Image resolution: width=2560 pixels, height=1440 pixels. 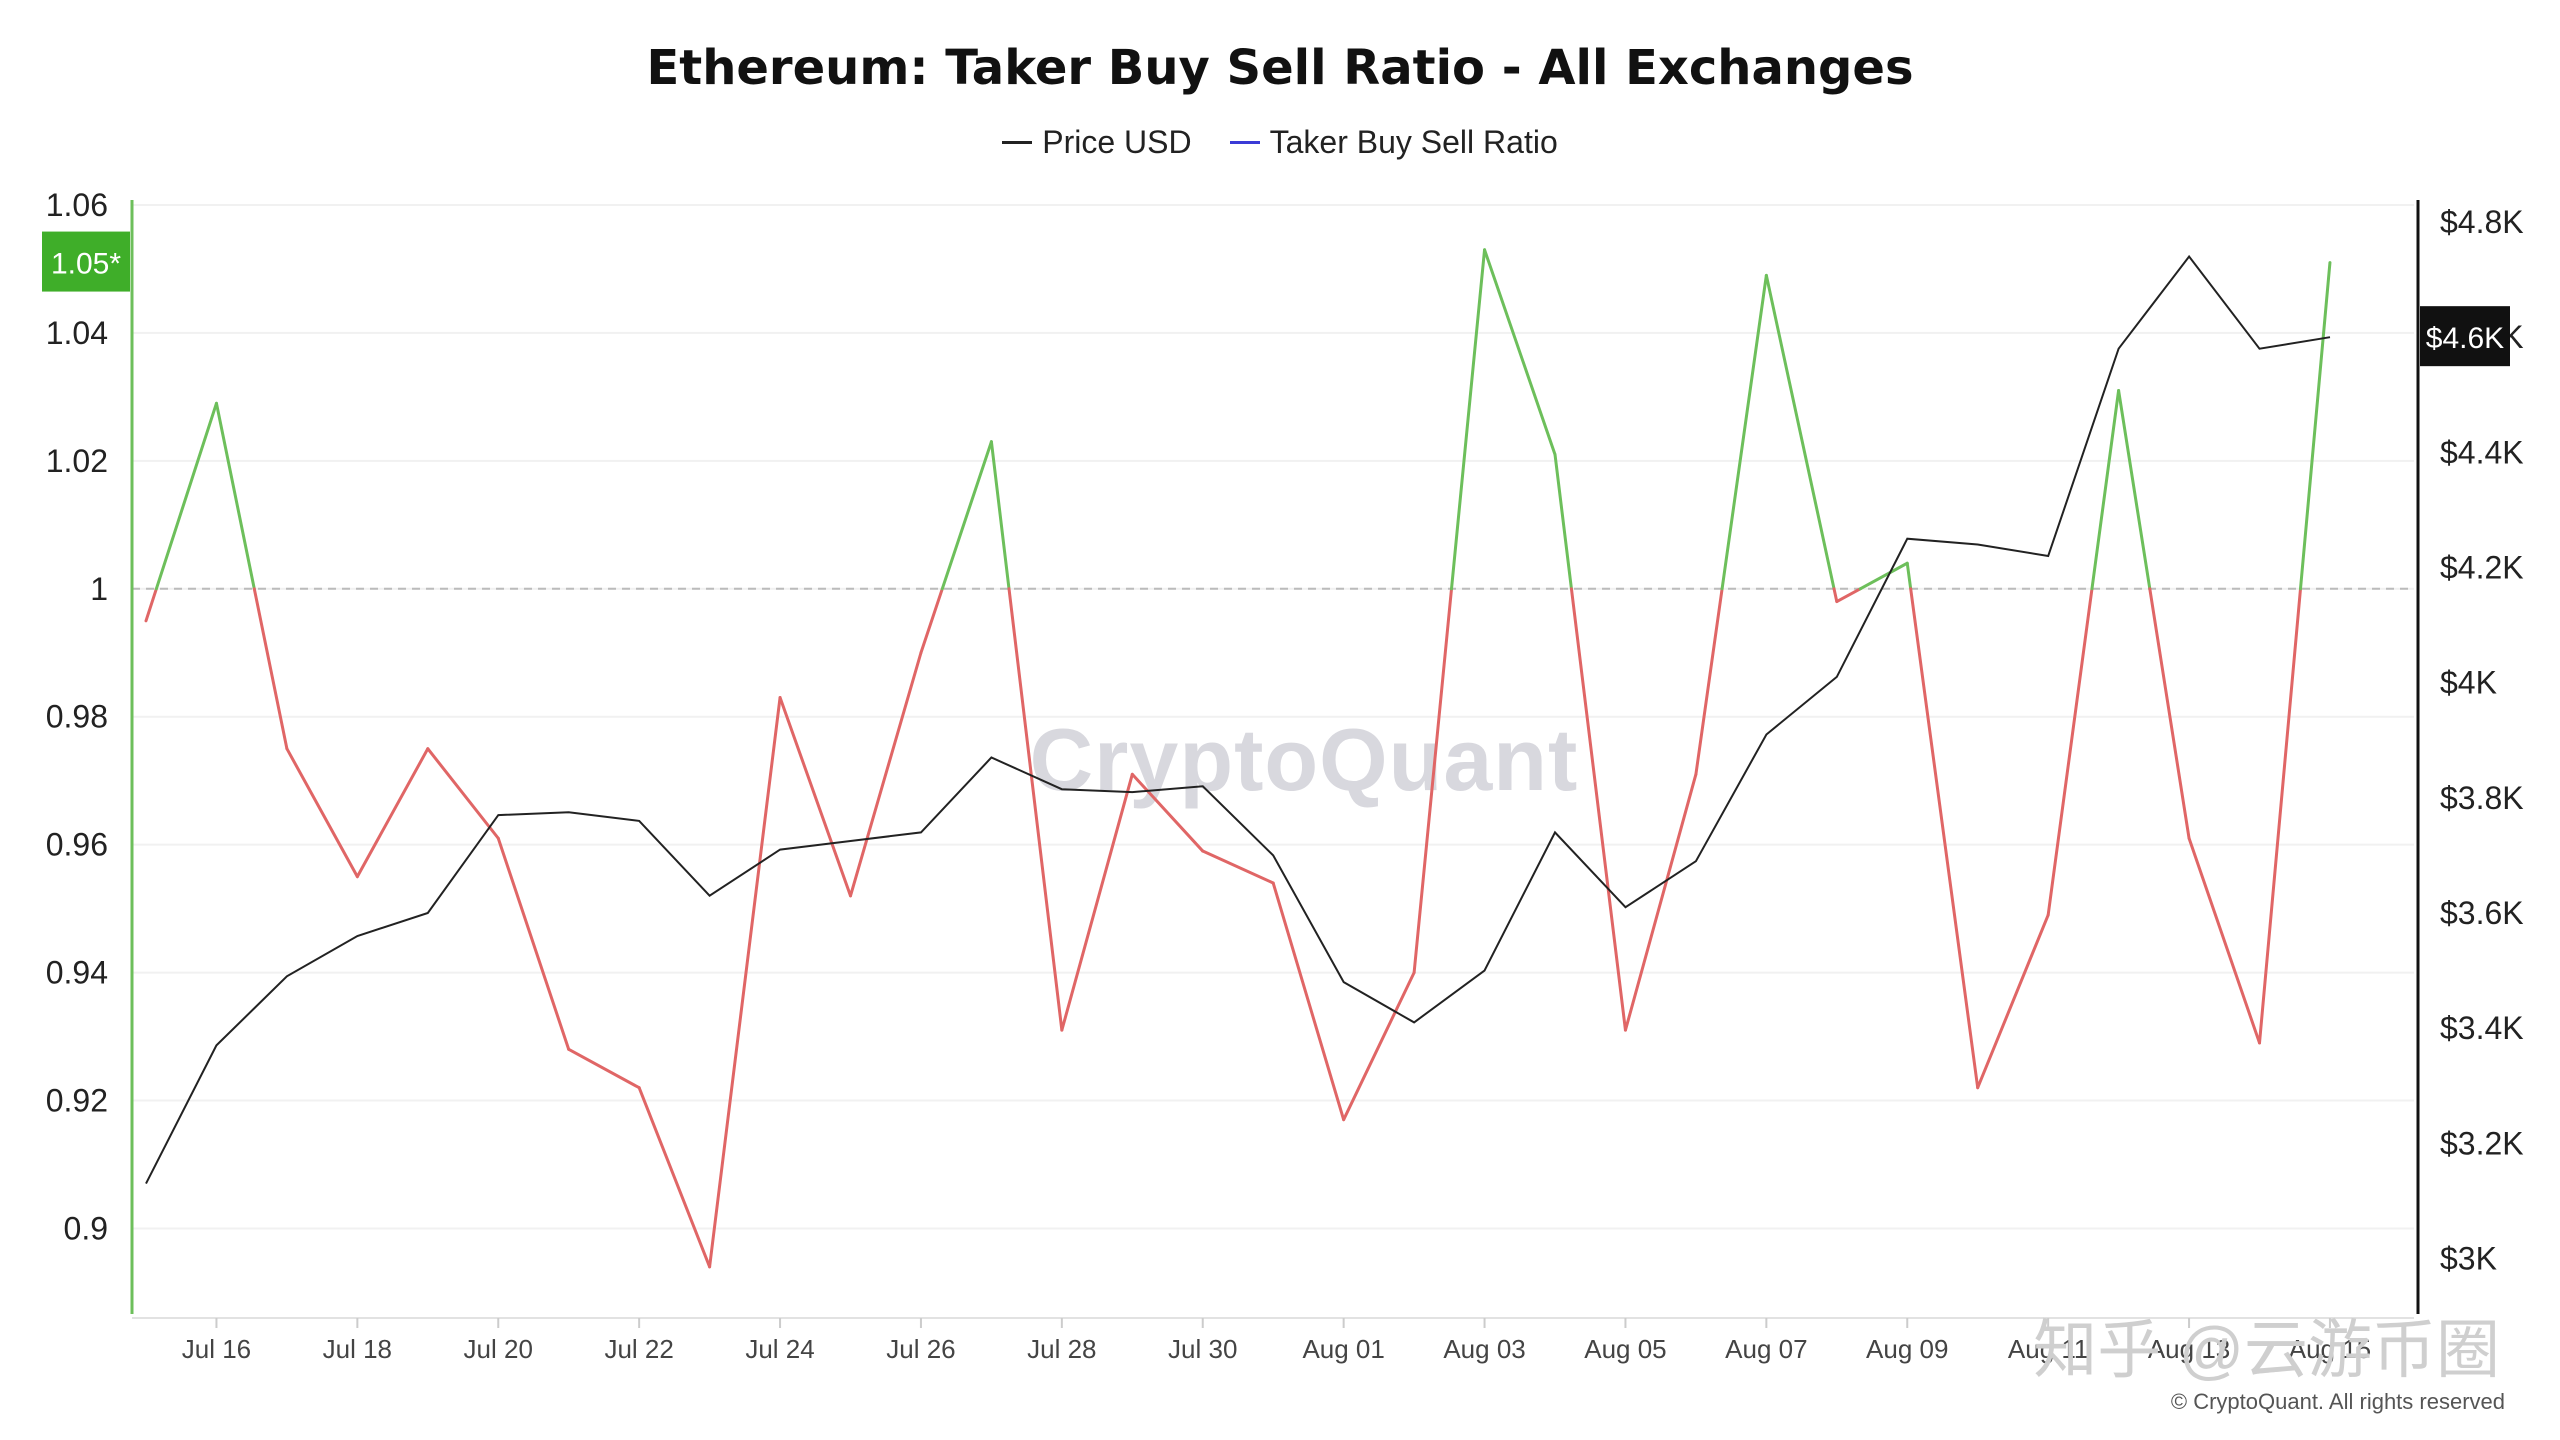 What do you see at coordinates (1413, 142) in the screenshot?
I see `legend-label-ratio: Taker Buy Sell Ratio` at bounding box center [1413, 142].